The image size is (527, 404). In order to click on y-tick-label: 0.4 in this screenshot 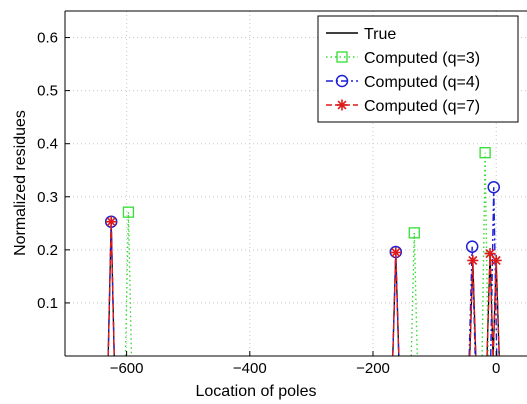, I will do `click(47, 144)`.